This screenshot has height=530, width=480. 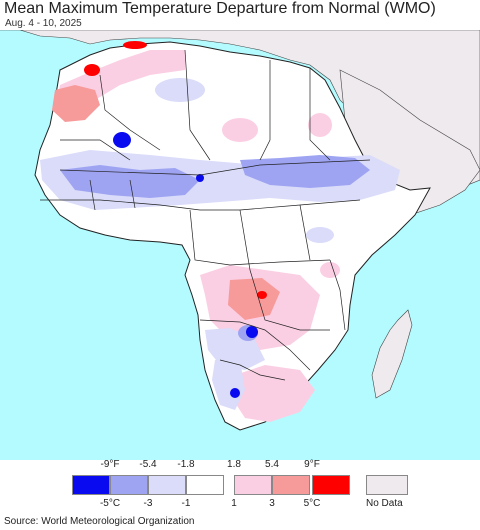 What do you see at coordinates (148, 464) in the screenshot?
I see `legend-f-label: -5.4` at bounding box center [148, 464].